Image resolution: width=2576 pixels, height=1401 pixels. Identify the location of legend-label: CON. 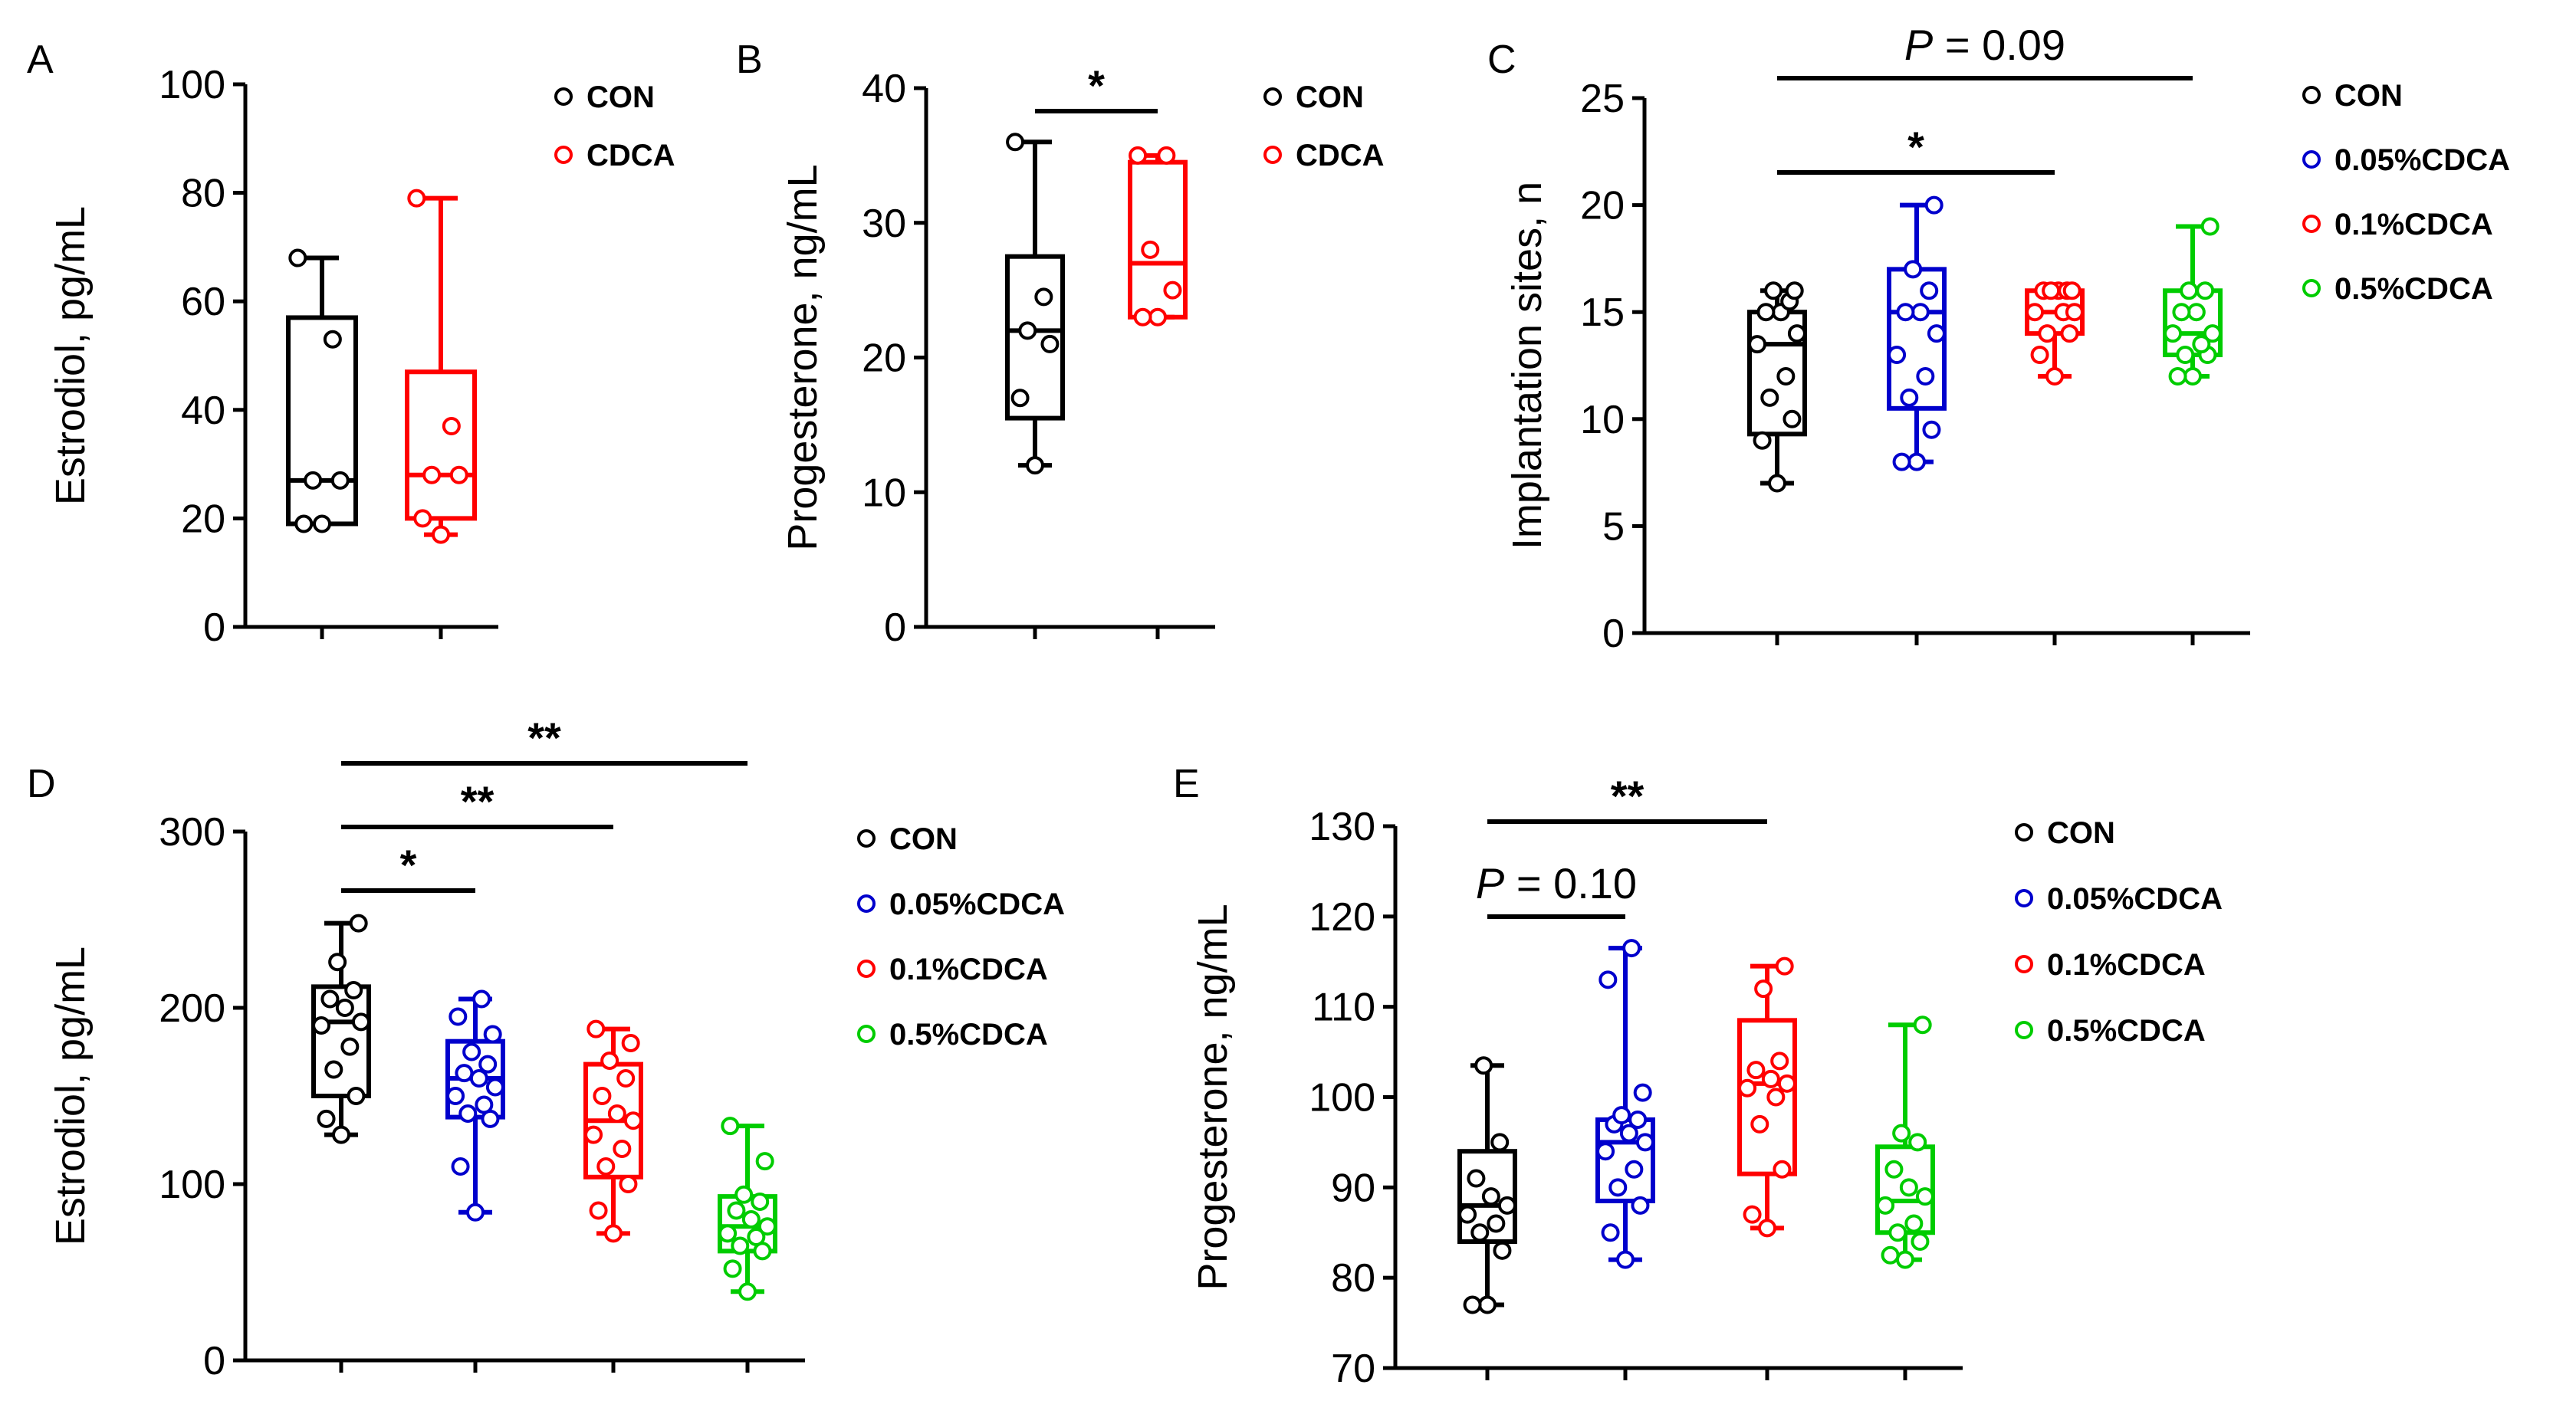
(1330, 97).